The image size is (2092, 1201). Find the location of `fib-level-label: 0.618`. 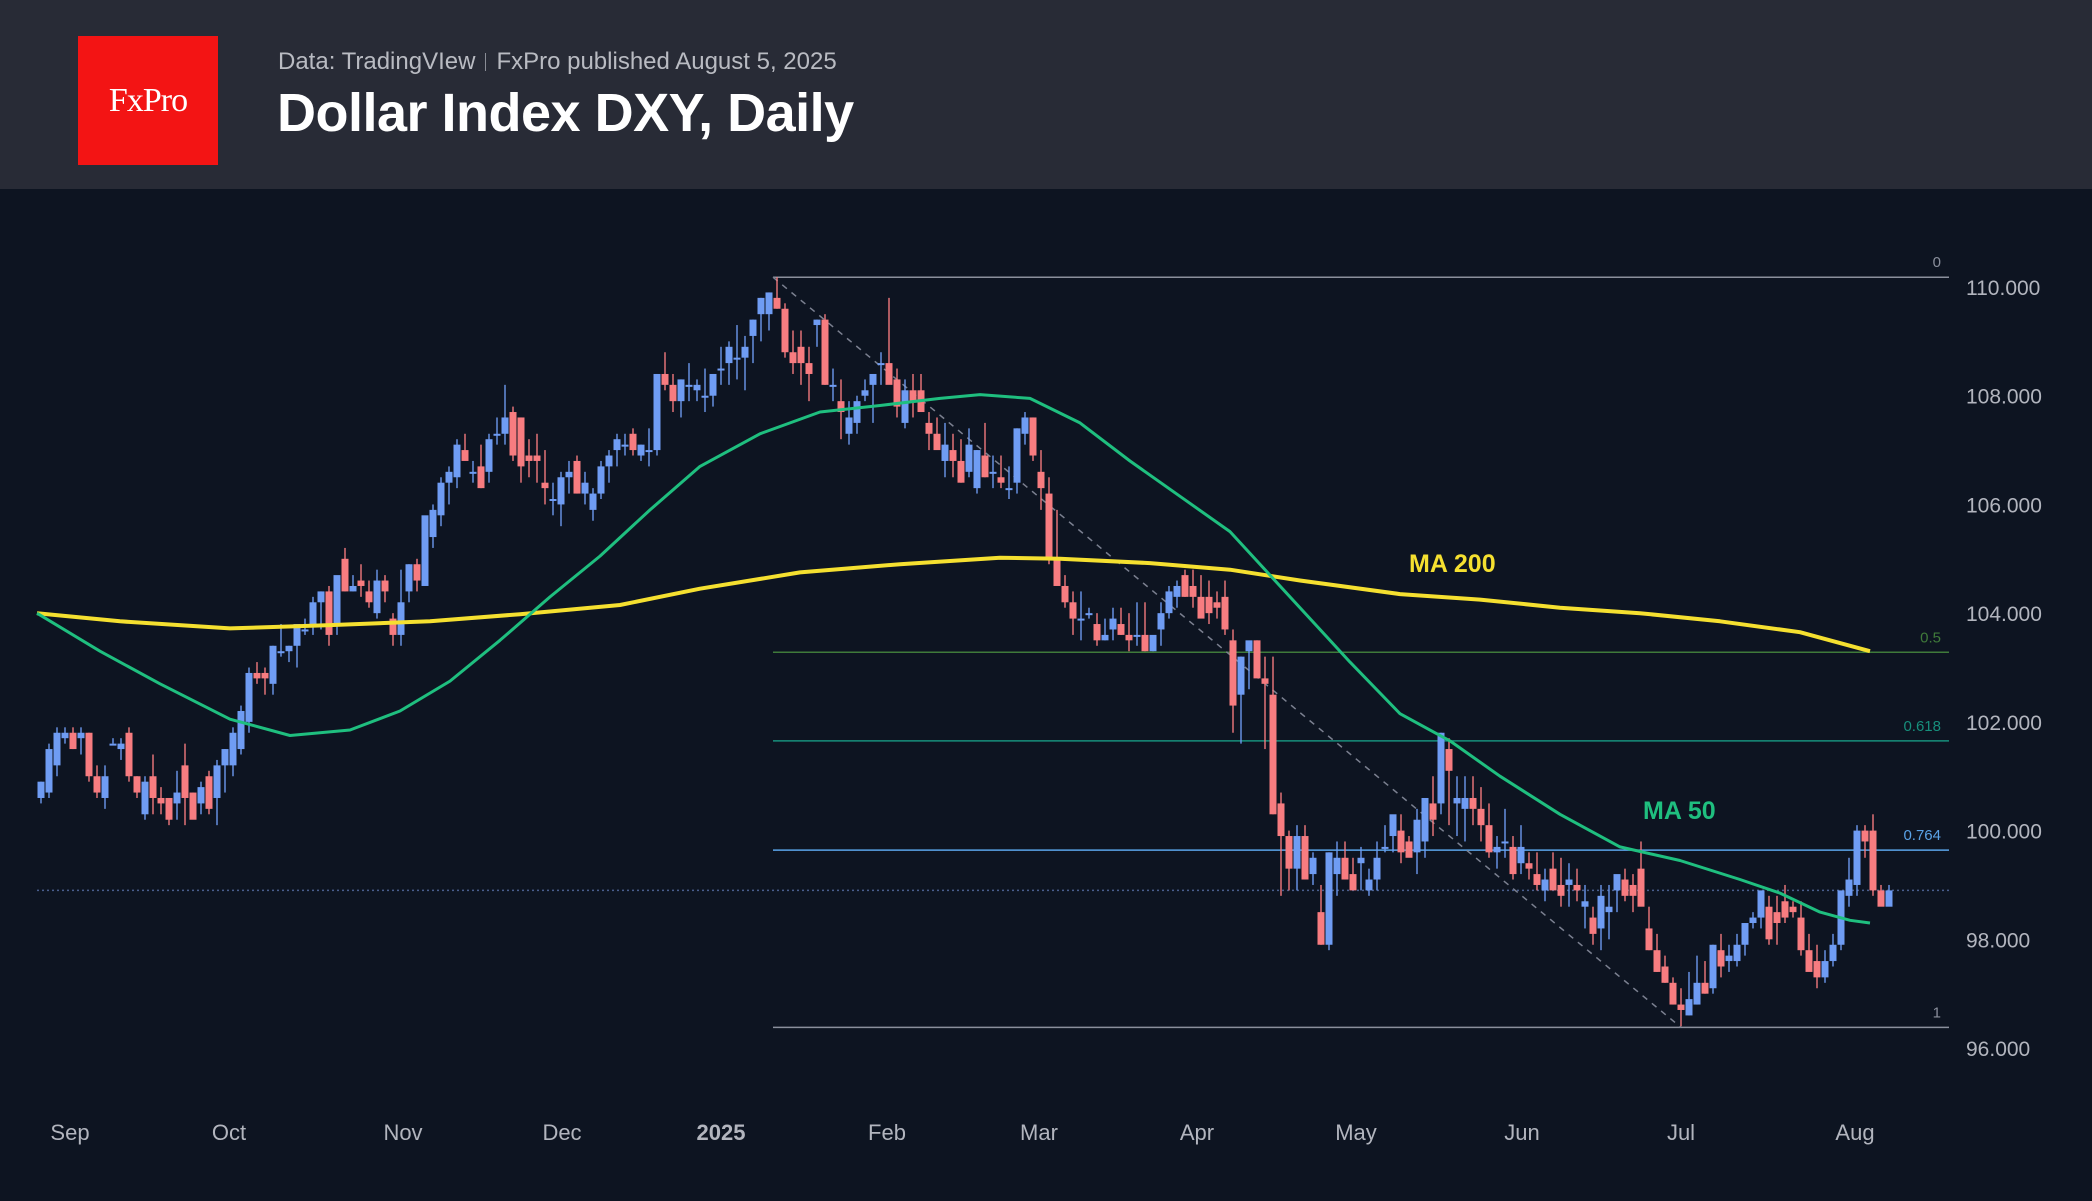

fib-level-label: 0.618 is located at coordinates (1922, 726).